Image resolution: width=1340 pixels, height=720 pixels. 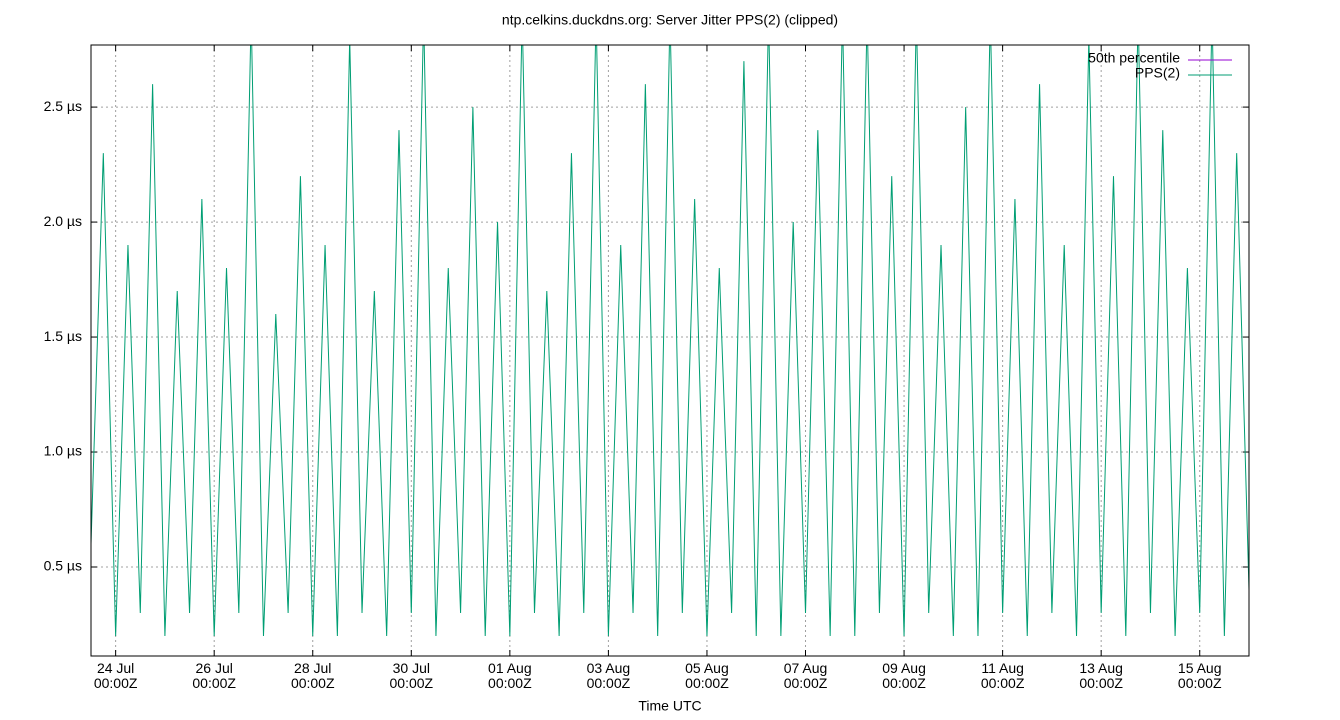 I want to click on x-tick-label: 05 Aug 00:00Z, so click(x=707, y=675).